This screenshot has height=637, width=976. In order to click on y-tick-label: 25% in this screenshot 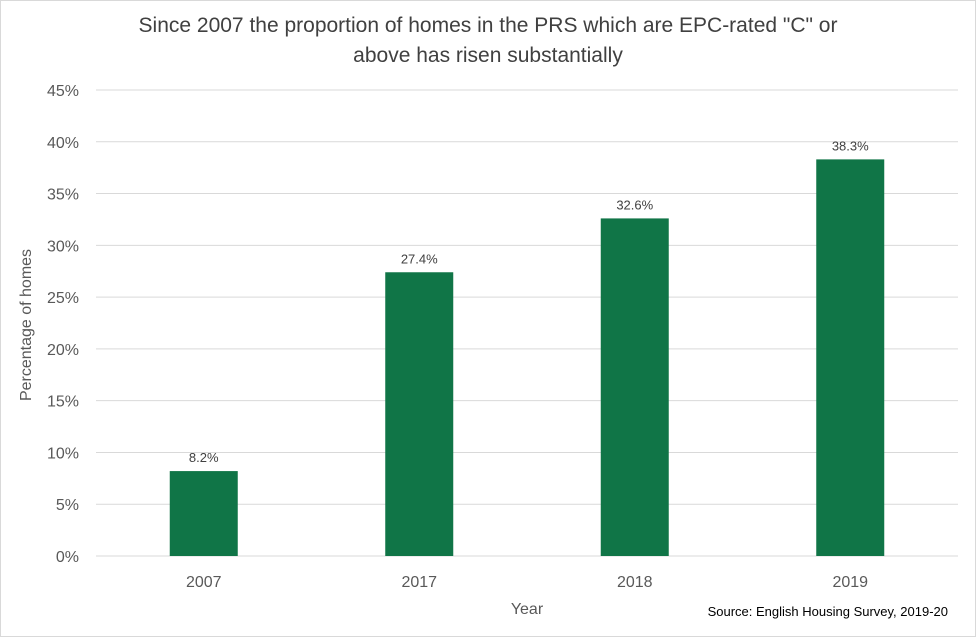, I will do `click(63, 298)`.